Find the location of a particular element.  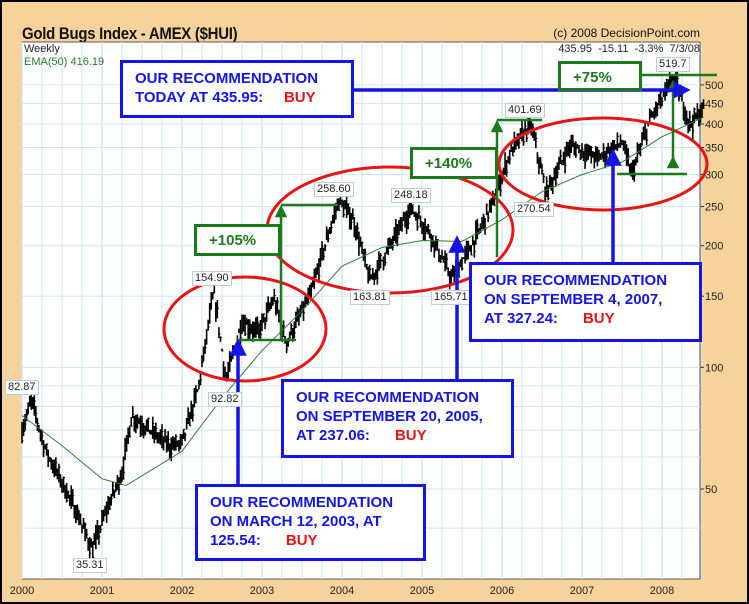

ema-label: EMA(50) 416.19 is located at coordinates (64, 62).